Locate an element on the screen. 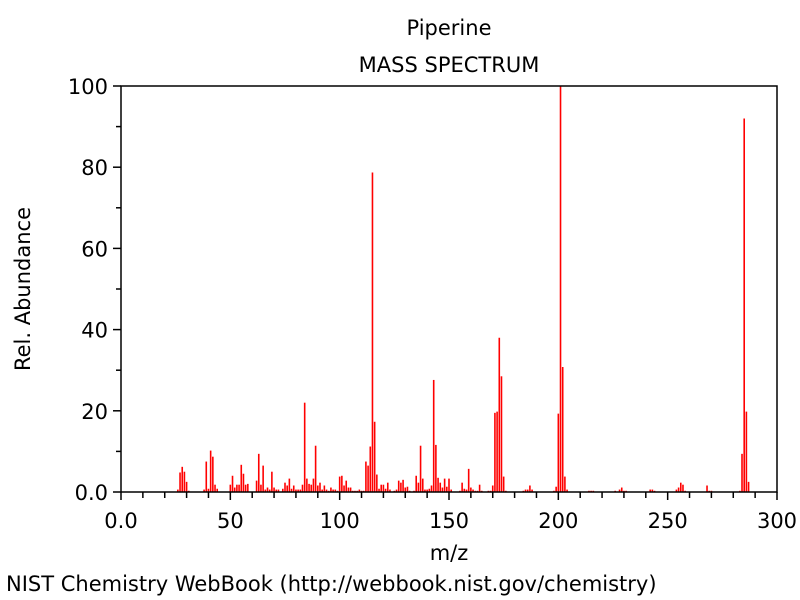 The width and height of the screenshot is (800, 600). y-tick-label: 40 is located at coordinates (94, 331).